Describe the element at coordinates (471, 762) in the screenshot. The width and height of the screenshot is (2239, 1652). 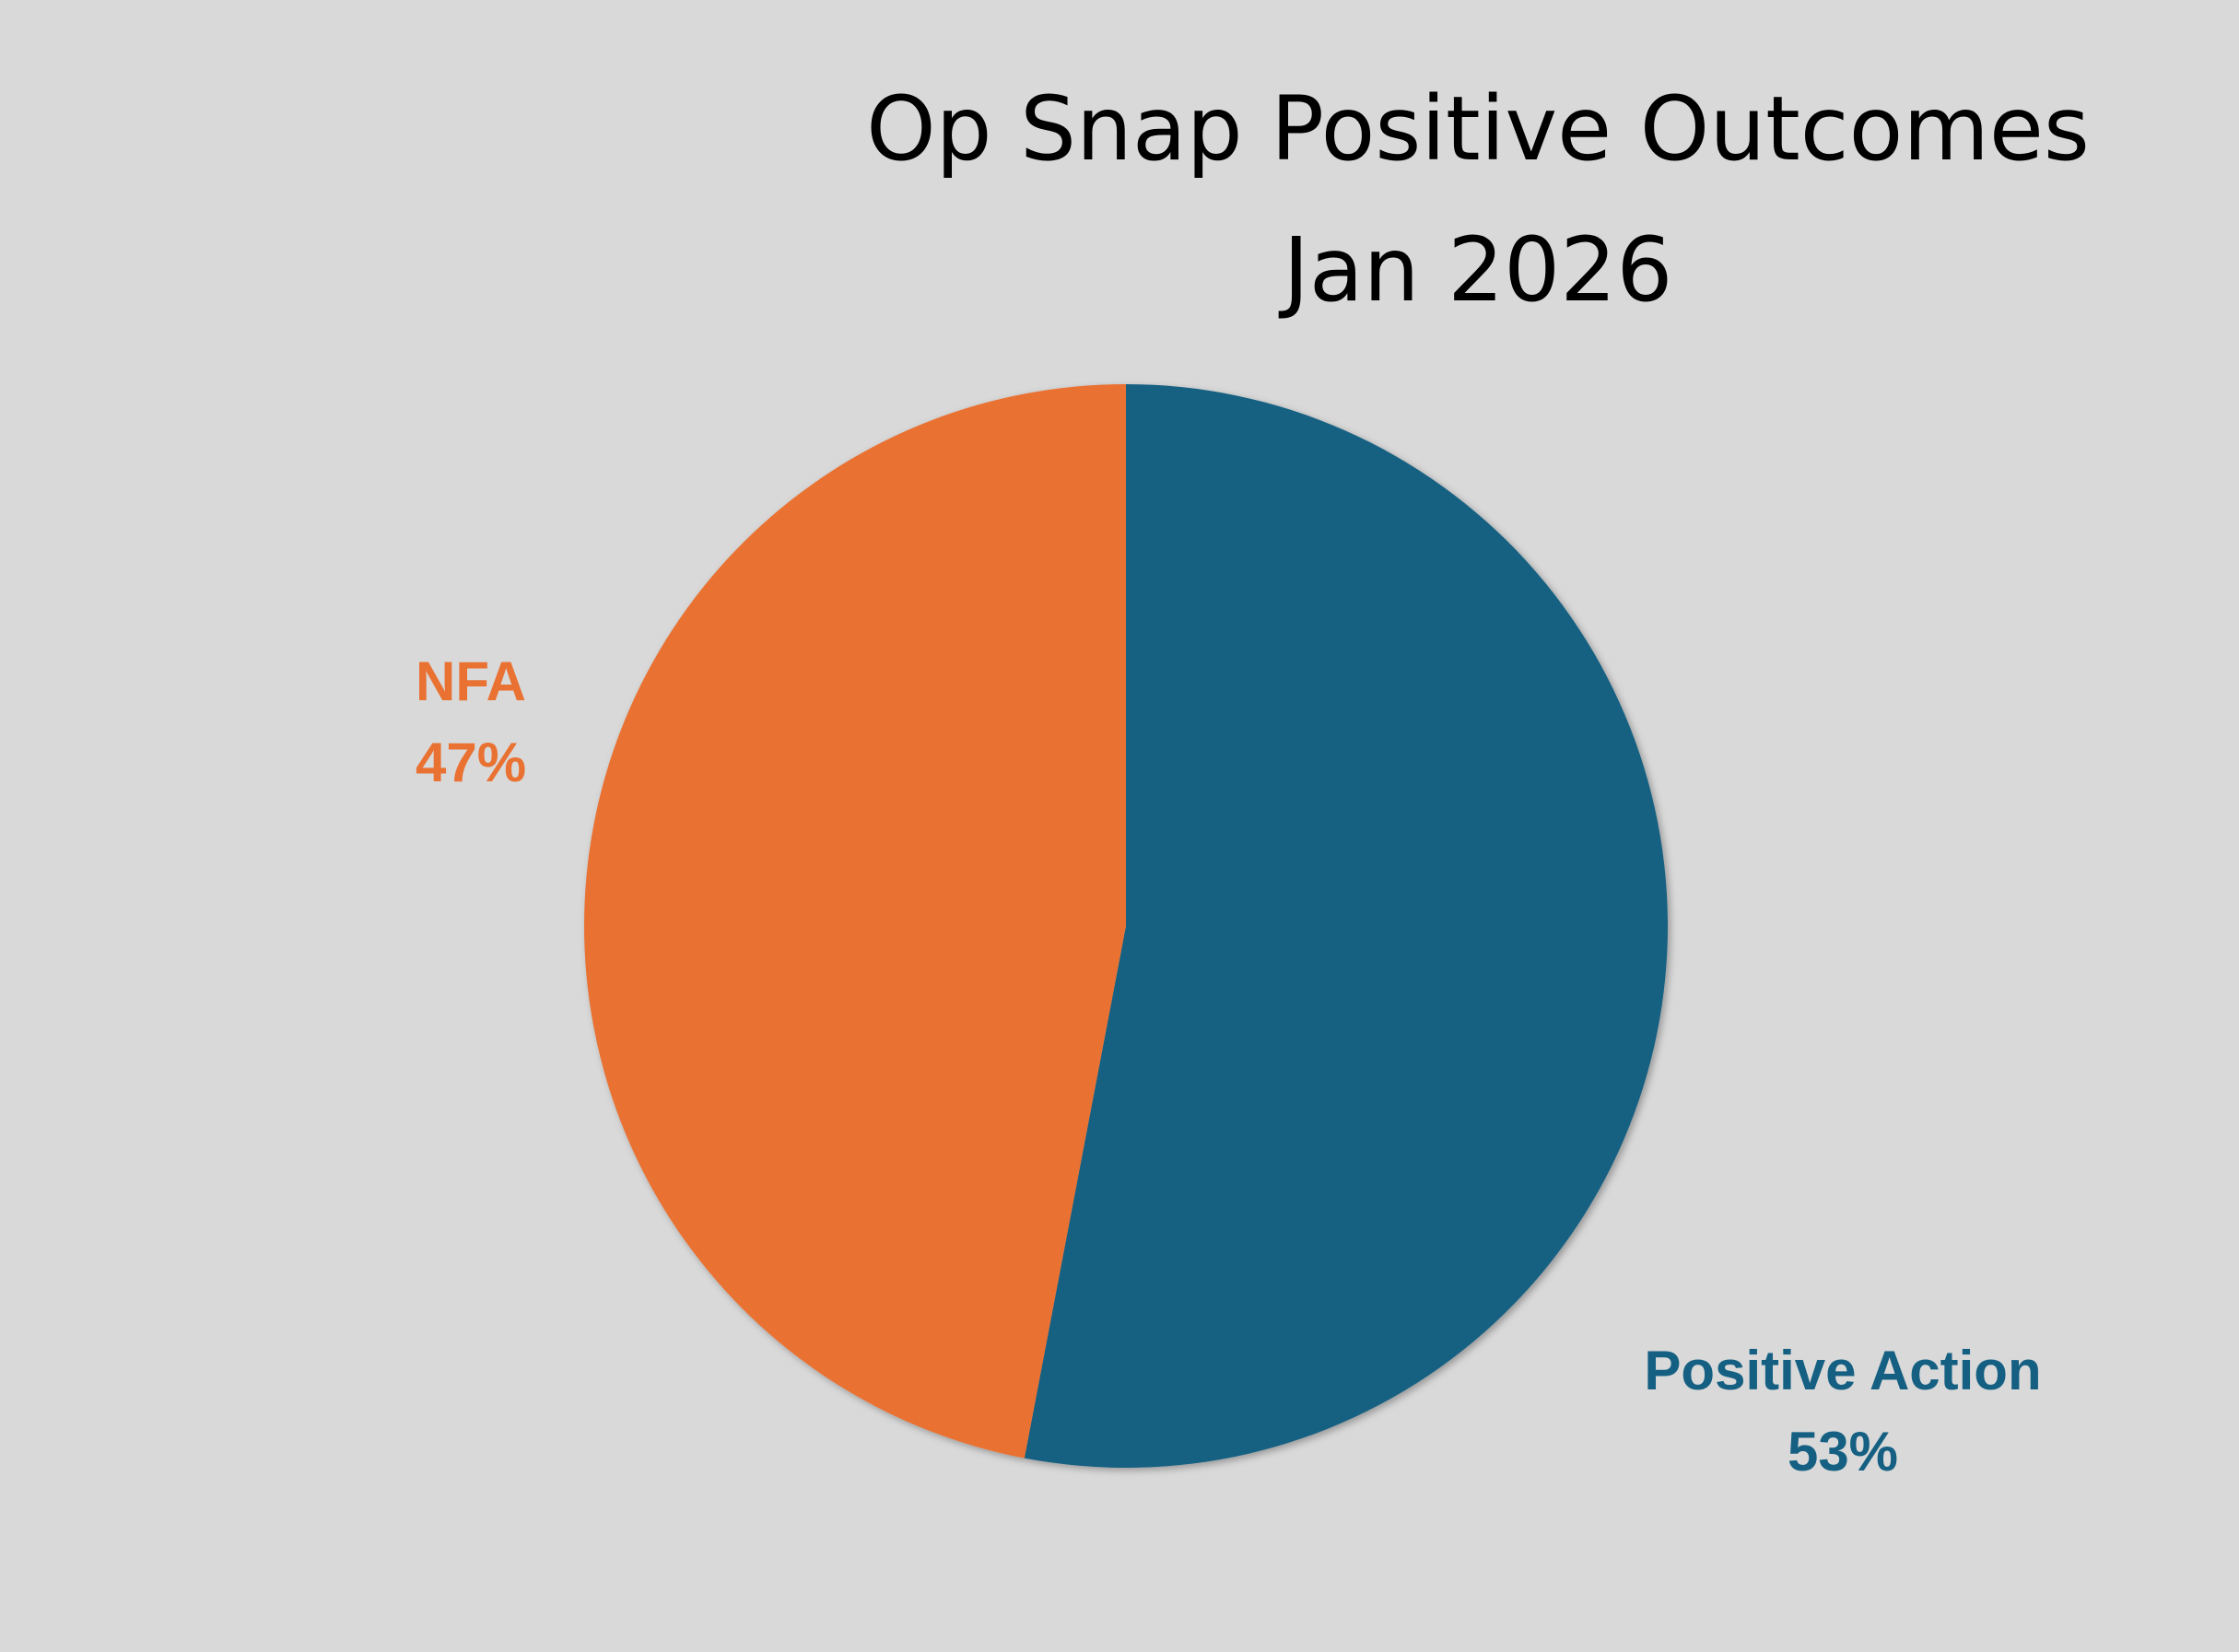
I see `slice-percent: 47%` at that location.